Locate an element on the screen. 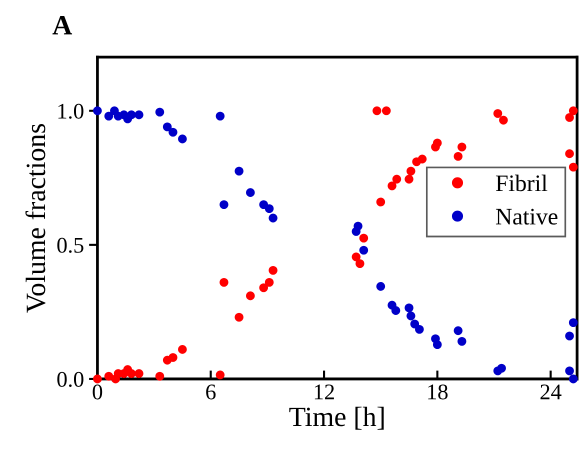 Image resolution: width=580 pixels, height=461 pixels. legend-label: Native is located at coordinates (527, 216).